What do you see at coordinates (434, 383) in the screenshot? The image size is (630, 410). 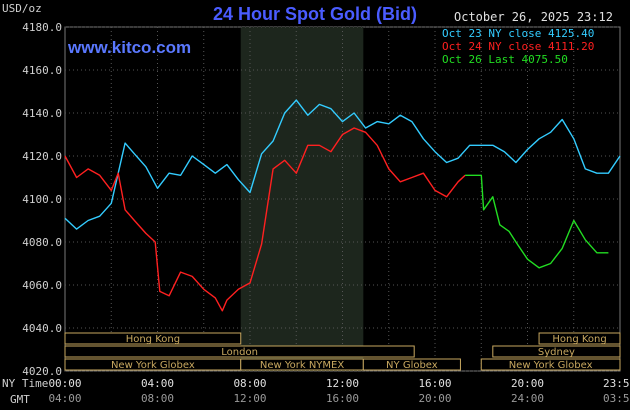 I see `x-tick-ny: 16:00` at bounding box center [434, 383].